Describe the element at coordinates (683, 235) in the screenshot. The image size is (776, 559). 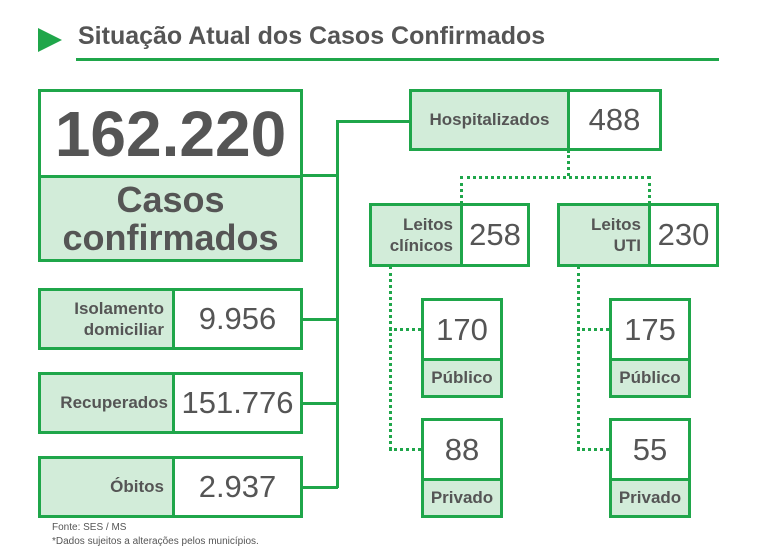
I see `icu-beds-value: 230` at that location.